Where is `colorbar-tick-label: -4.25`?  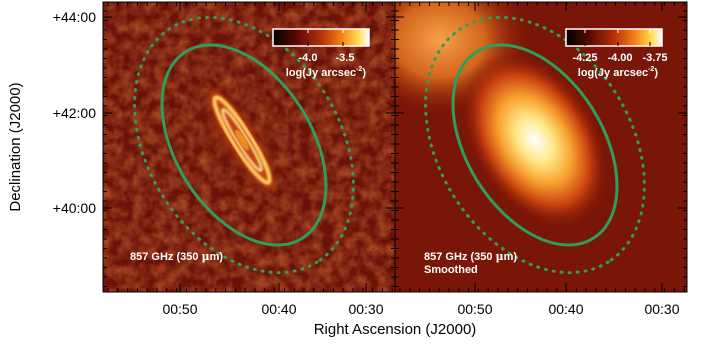
colorbar-tick-label: -4.25 is located at coordinates (584, 58).